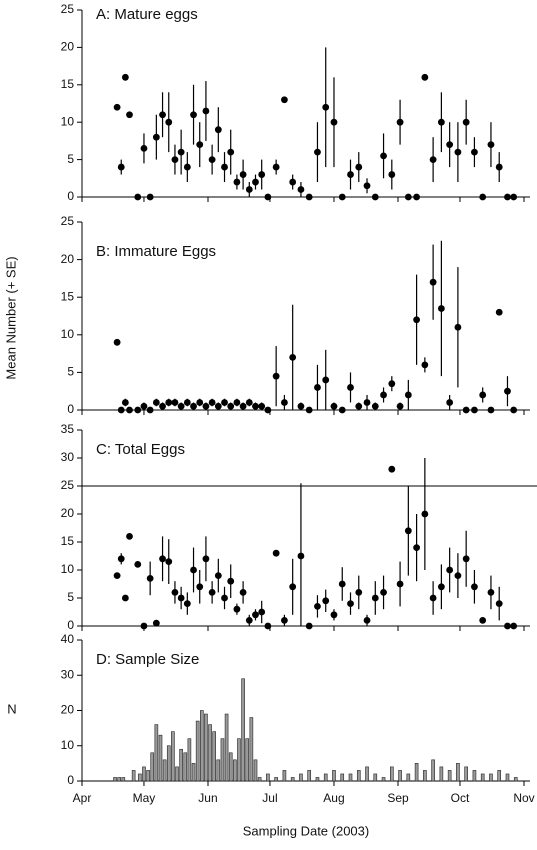  What do you see at coordinates (269, 798) in the screenshot?
I see `x-tick-label: Jul` at bounding box center [269, 798].